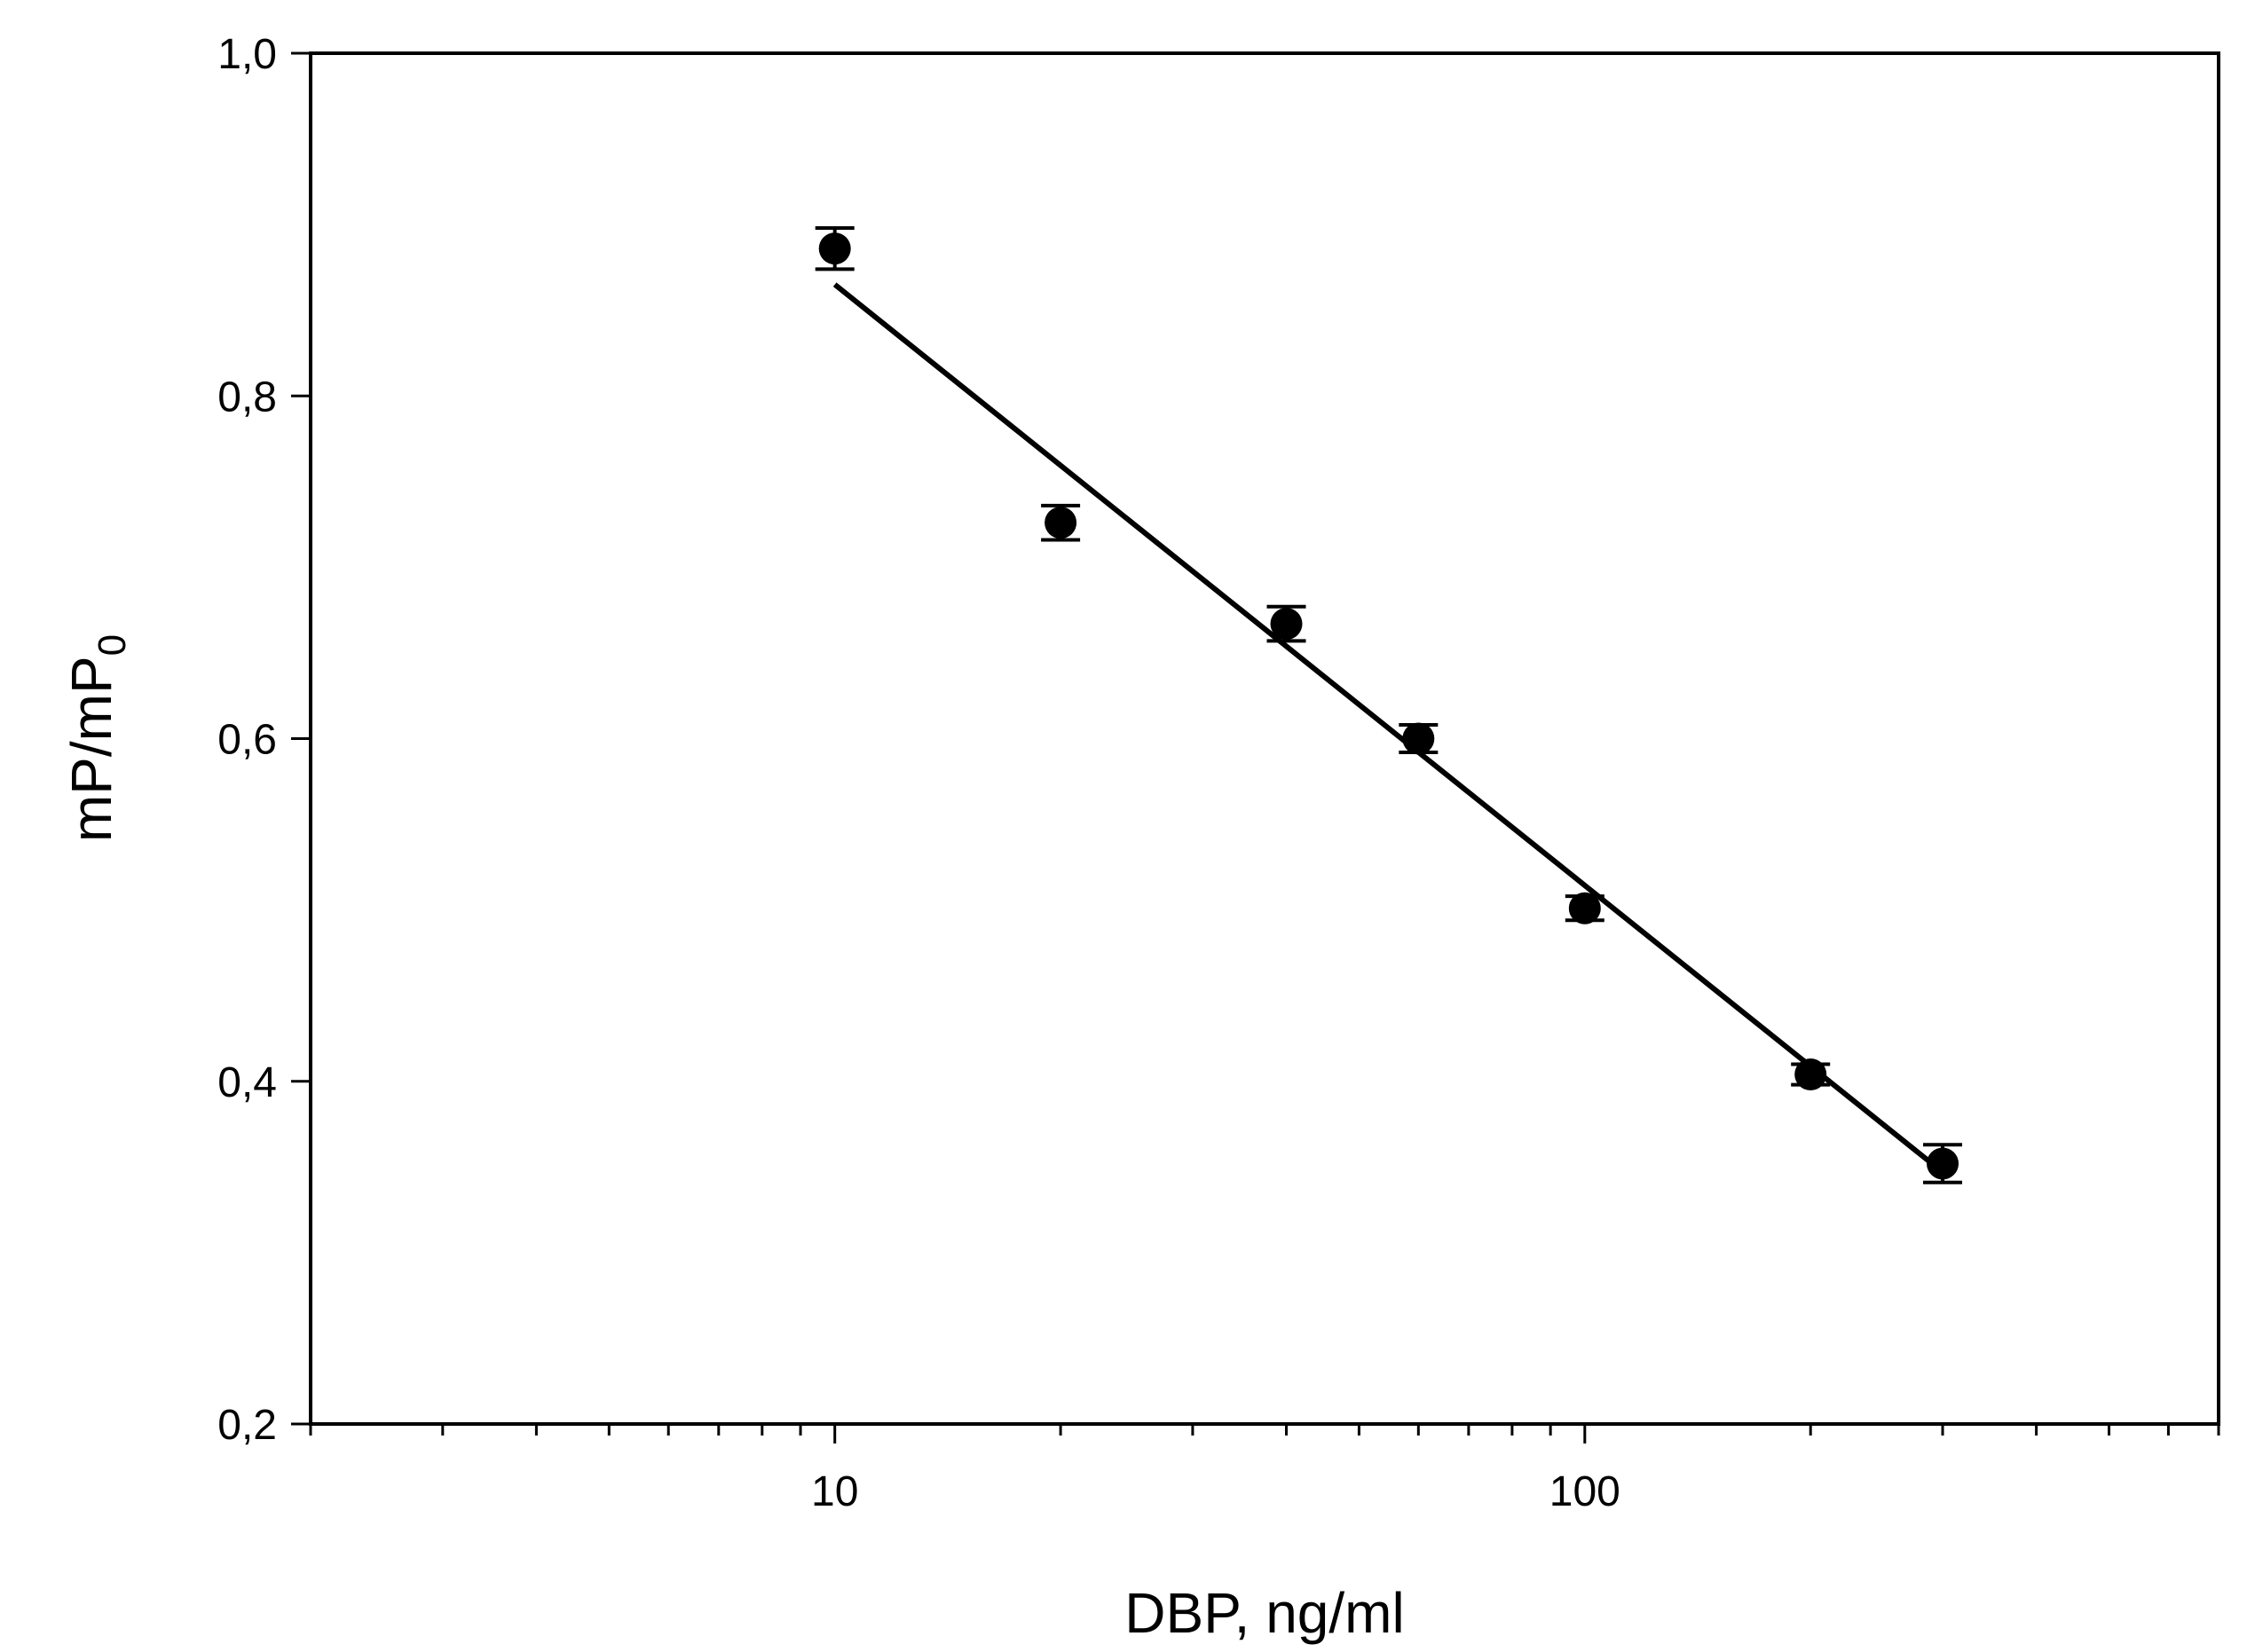 Image resolution: width=2247 pixels, height=1652 pixels. I want to click on y-tick-label: 1,0, so click(247, 54).